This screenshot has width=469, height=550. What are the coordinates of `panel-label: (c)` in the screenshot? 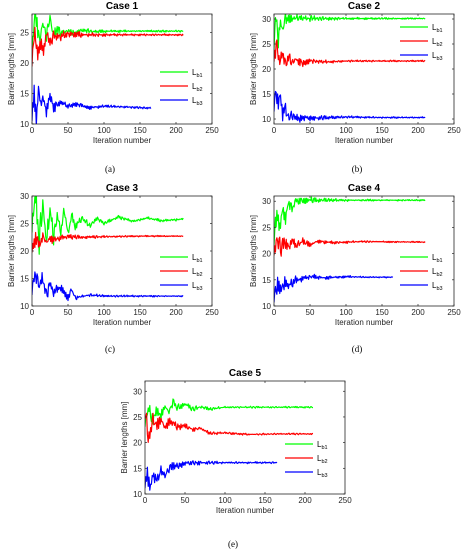 It's located at (110, 349).